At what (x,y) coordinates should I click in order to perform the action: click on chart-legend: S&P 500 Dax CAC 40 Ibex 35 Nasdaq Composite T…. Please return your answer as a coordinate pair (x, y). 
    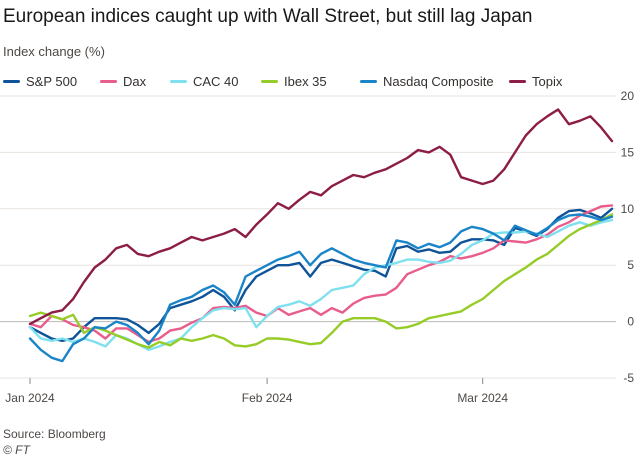
    Looking at the image, I should click on (321, 82).